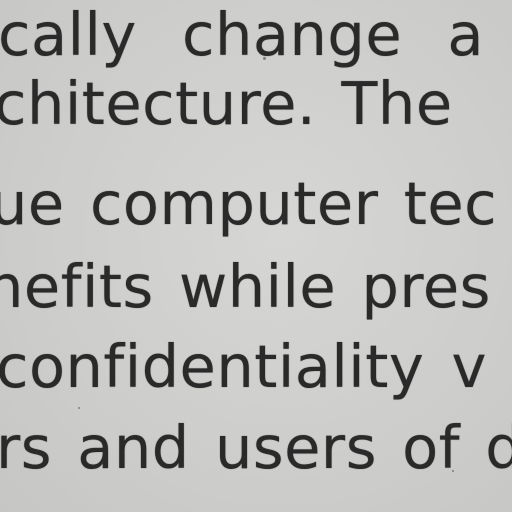 This screenshot has width=512, height=512. What do you see at coordinates (226, 103) in the screenshot?
I see `text-line: chitecture. The` at bounding box center [226, 103].